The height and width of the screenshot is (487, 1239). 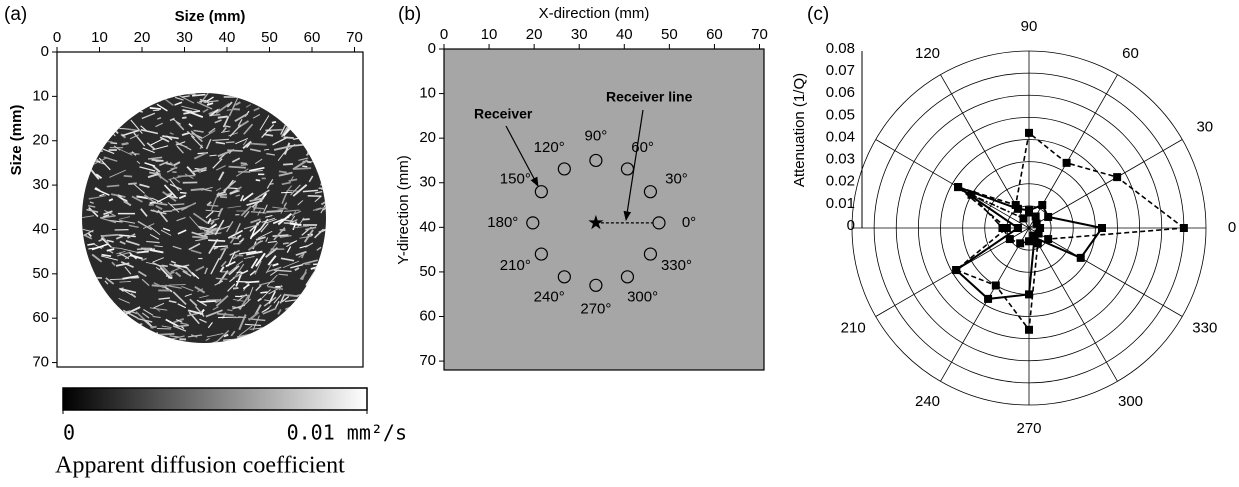 What do you see at coordinates (627, 277) in the screenshot?
I see `receiver` at bounding box center [627, 277].